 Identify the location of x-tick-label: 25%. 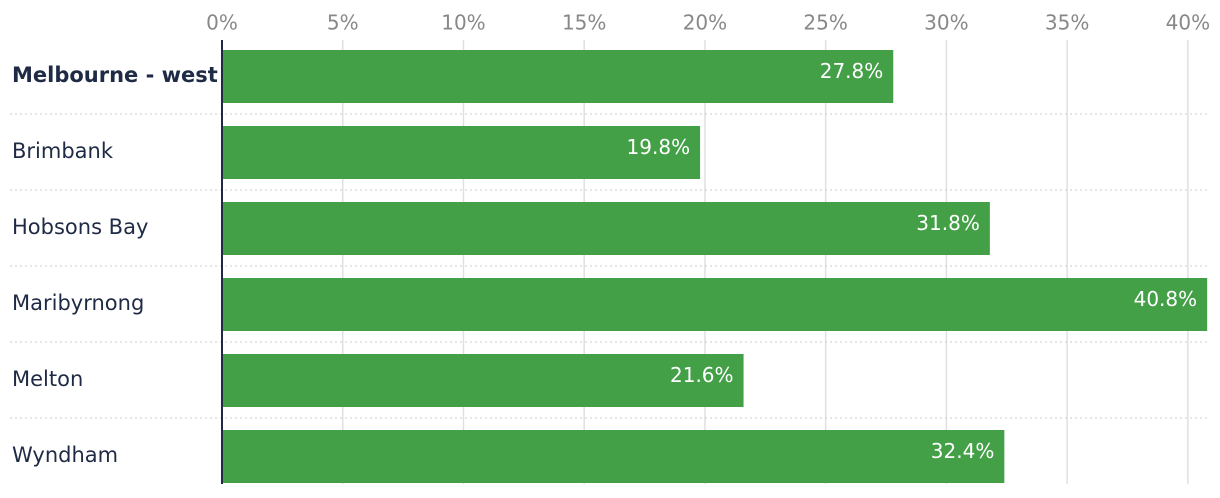
(825, 23).